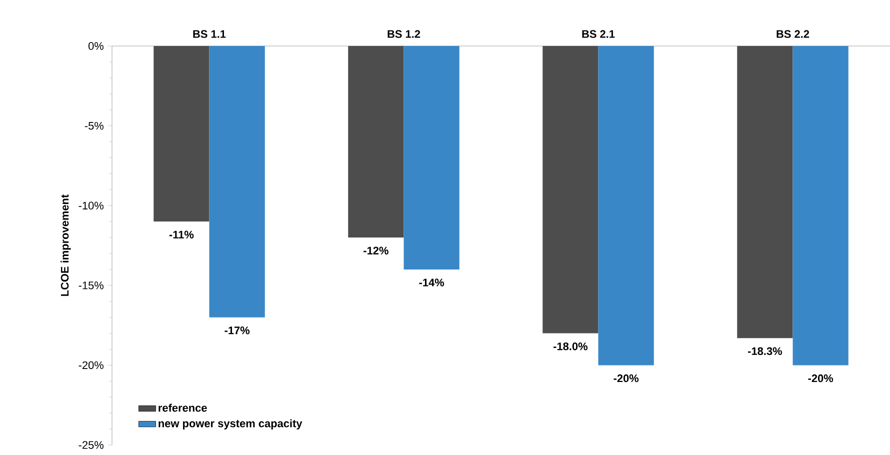 The image size is (890, 455). I want to click on legend-label: reference, so click(182, 408).